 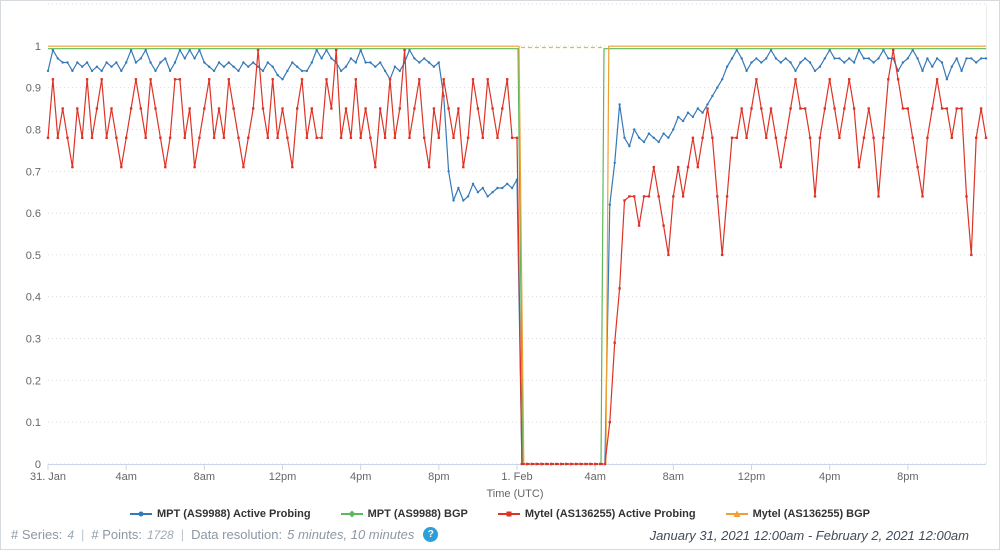 I want to click on legend-item-mpt-bgp: MPT (AS9988) BGP, so click(x=404, y=514).